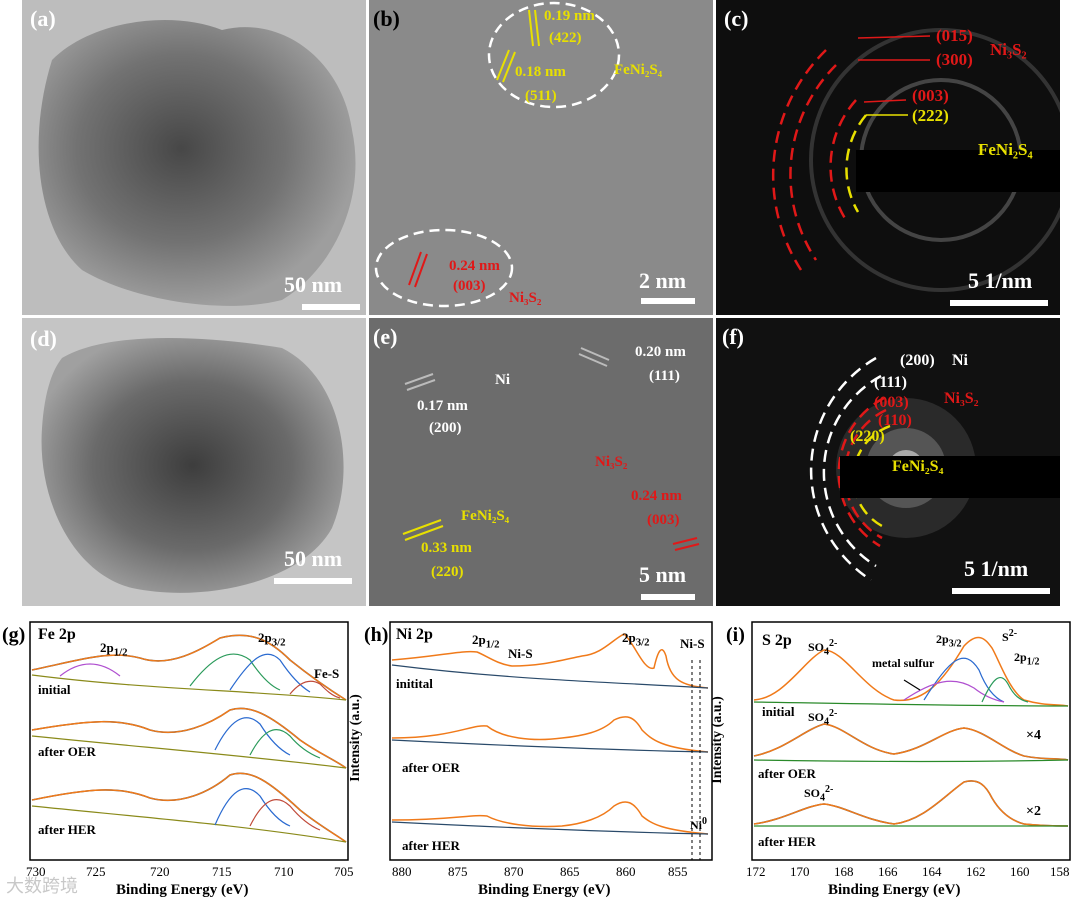 The image size is (1080, 903). Describe the element at coordinates (497, 154) in the screenshot. I see `hrtem-lattice-b` at that location.